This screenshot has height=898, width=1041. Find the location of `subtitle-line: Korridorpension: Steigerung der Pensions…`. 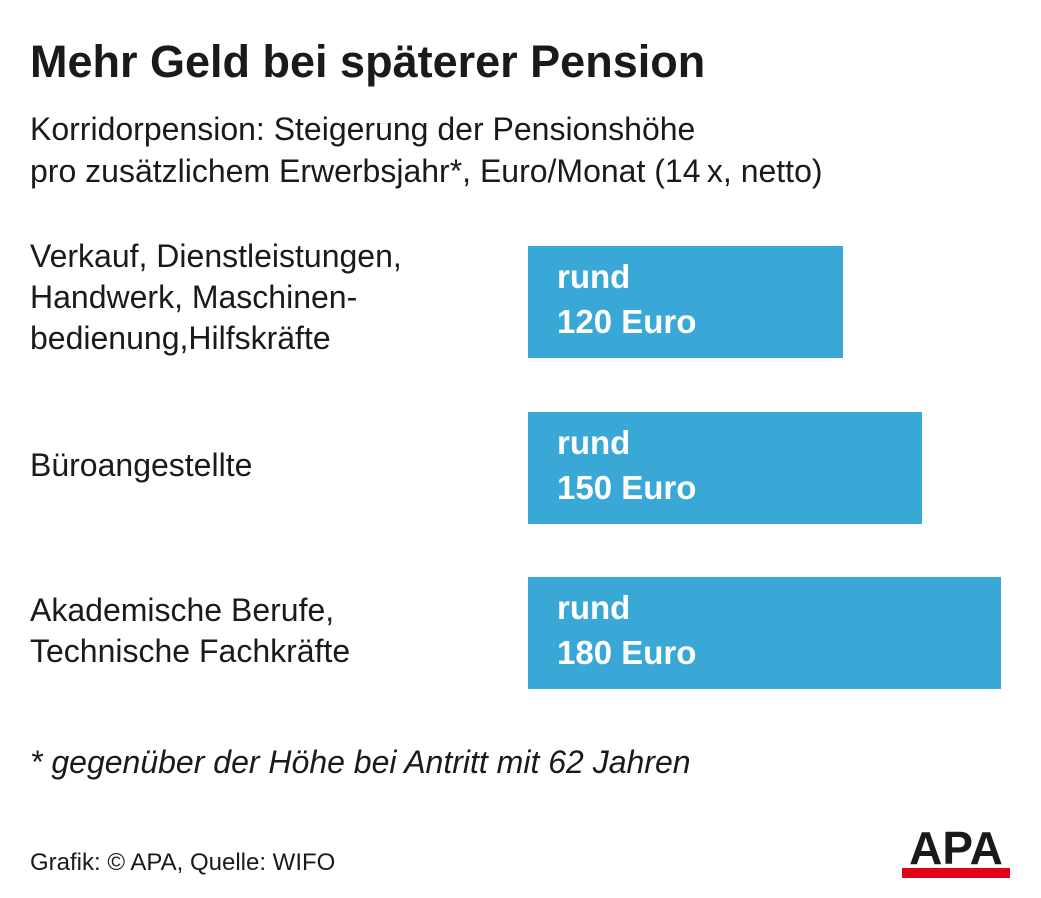

subtitle-line: Korridorpension: Steigerung der Pensions… is located at coordinates (363, 129).